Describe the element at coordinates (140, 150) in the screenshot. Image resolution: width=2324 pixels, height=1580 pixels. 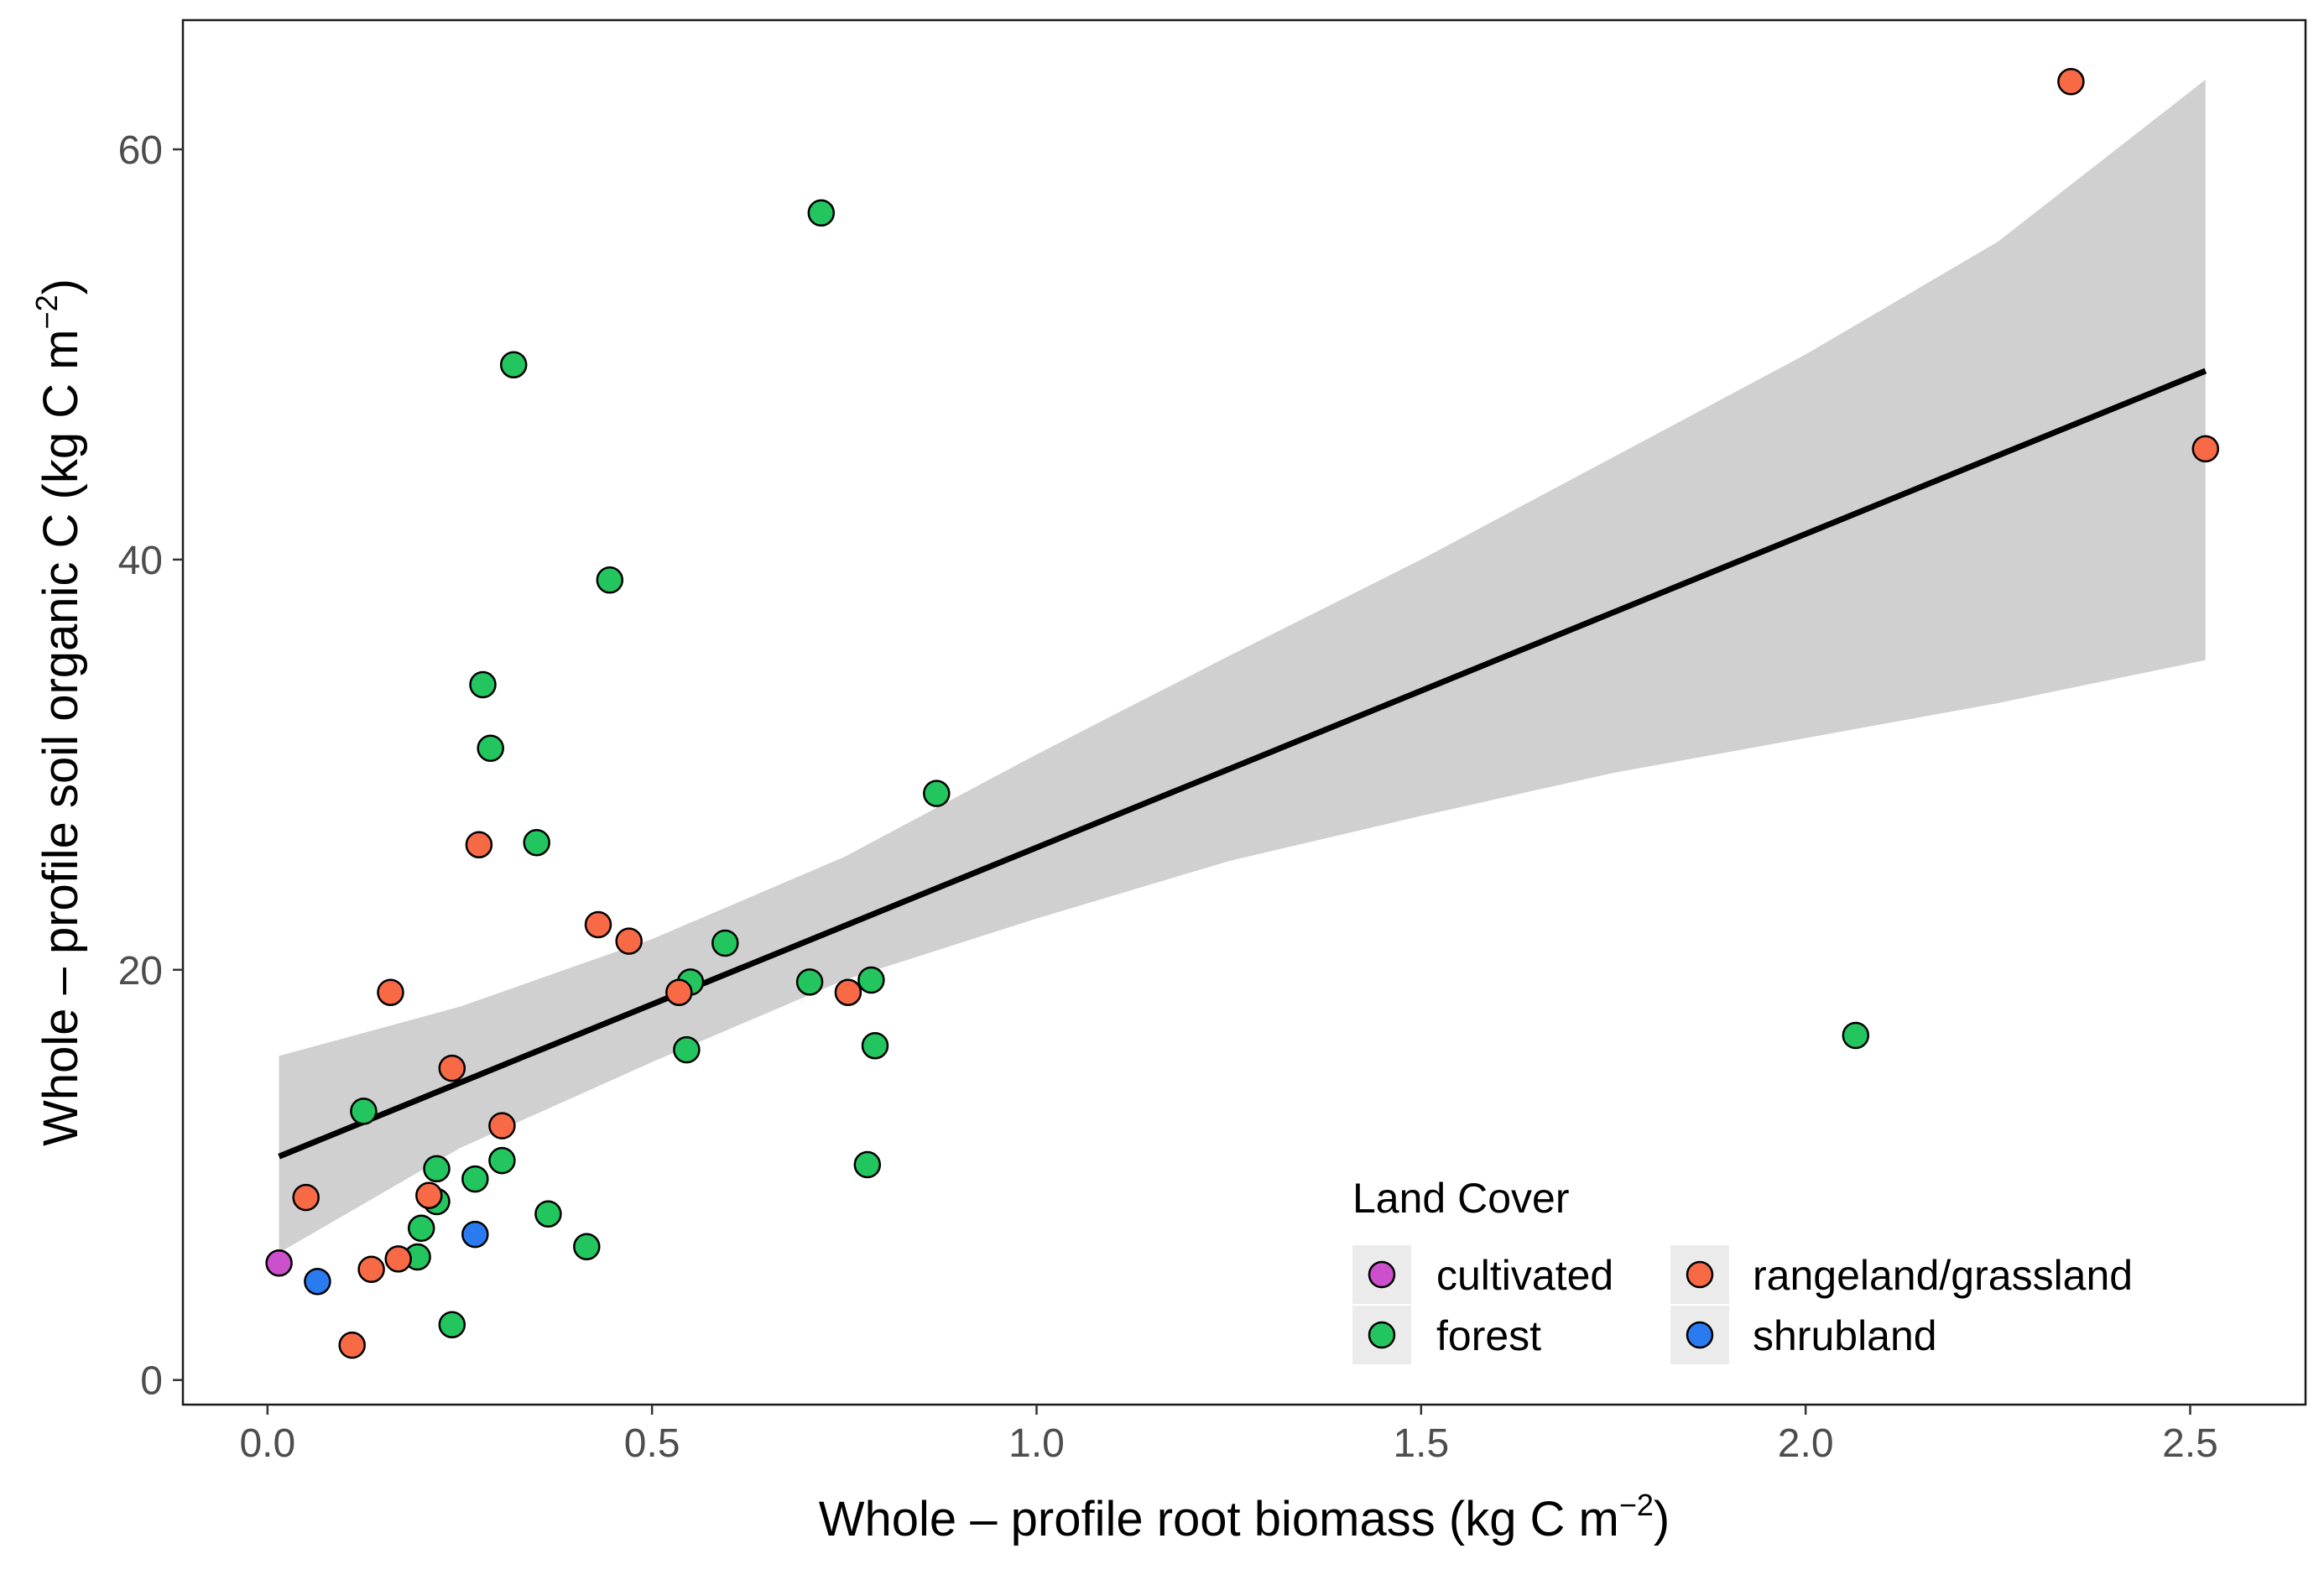
I see `y-tick-label: 60` at that location.